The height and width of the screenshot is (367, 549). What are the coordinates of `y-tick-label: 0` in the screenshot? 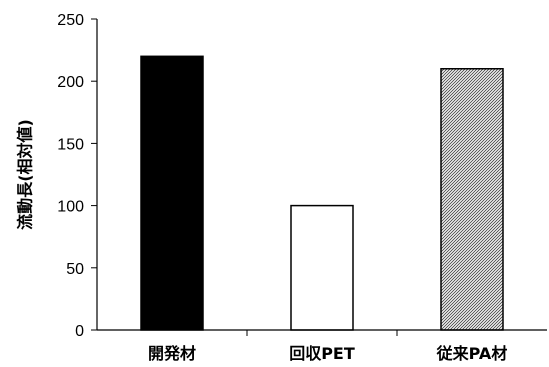 It's located at (79, 331).